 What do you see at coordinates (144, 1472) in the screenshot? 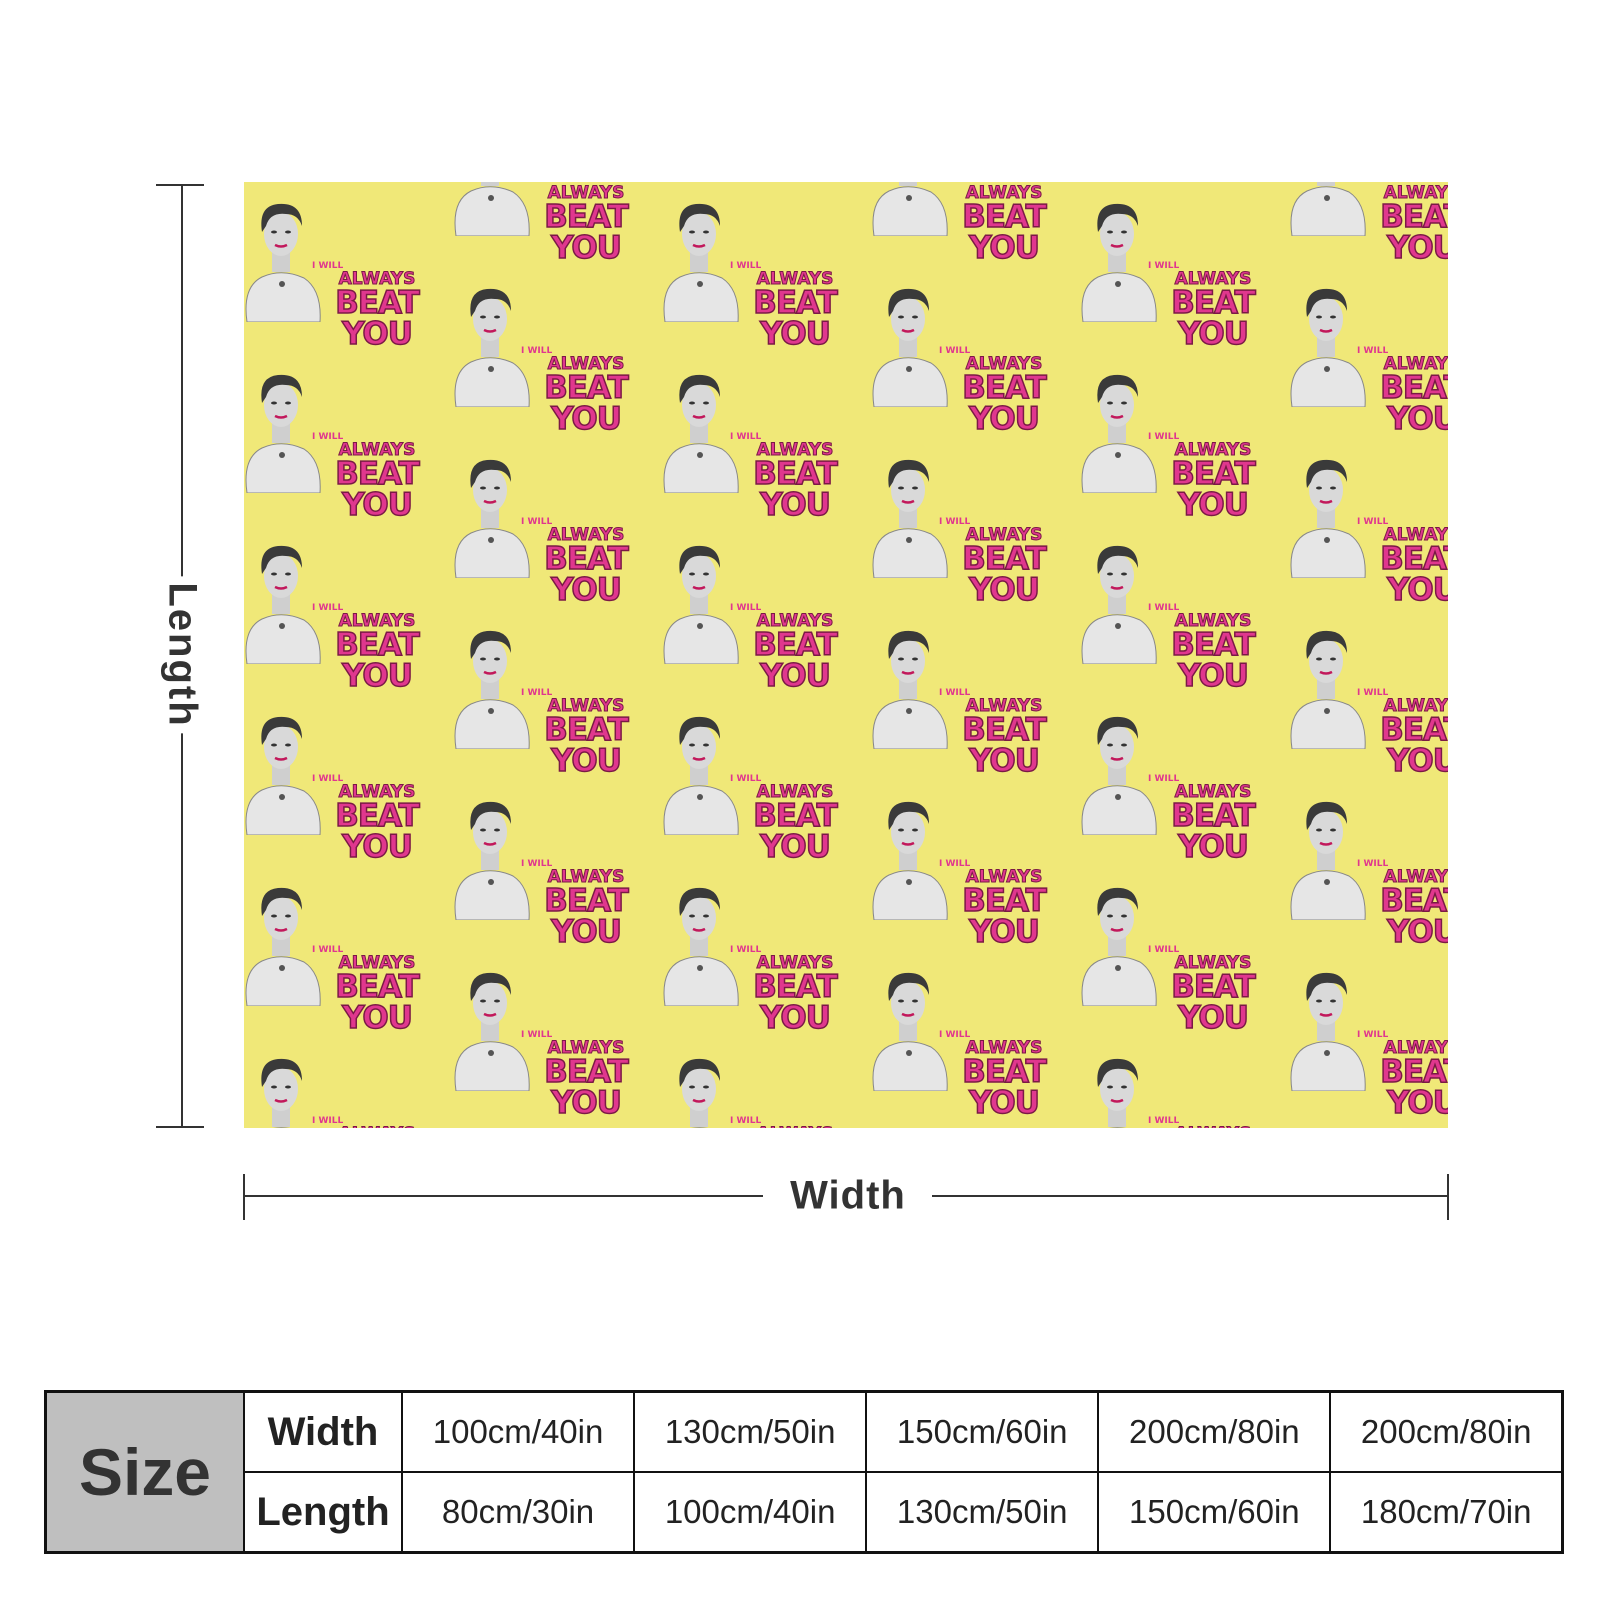
I see `size-header: Size` at bounding box center [144, 1472].